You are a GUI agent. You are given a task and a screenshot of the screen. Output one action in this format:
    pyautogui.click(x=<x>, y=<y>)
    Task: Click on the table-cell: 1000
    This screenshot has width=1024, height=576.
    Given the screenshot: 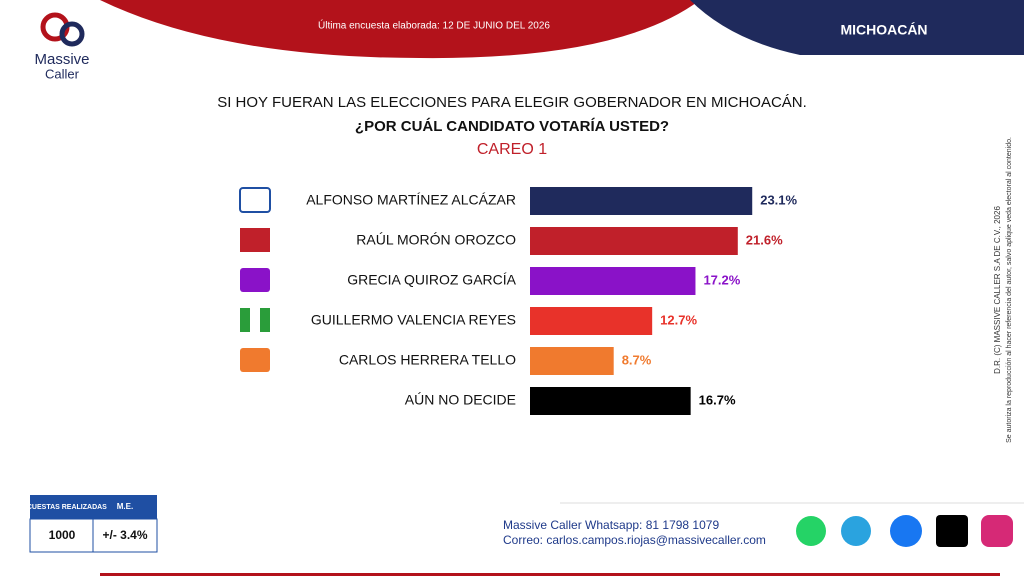 What is the action you would take?
    pyautogui.click(x=62, y=535)
    